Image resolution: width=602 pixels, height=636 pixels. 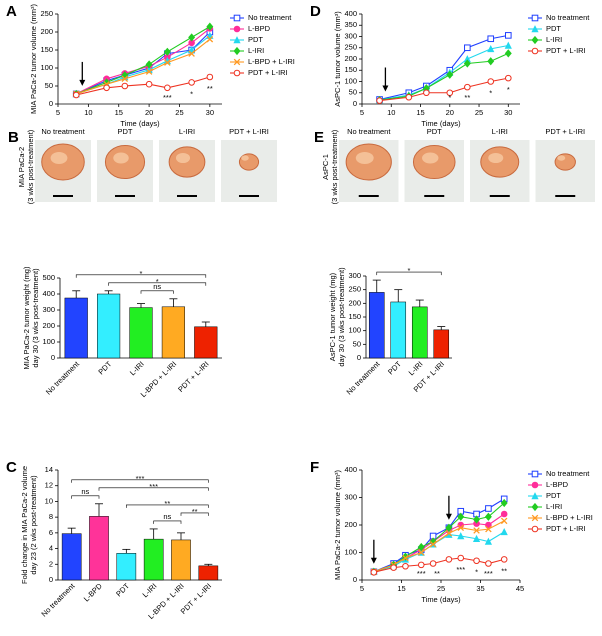 What do you see at coordinates (51, 516) in the screenshot?
I see `y-tick-label: 8` at bounding box center [51, 516].